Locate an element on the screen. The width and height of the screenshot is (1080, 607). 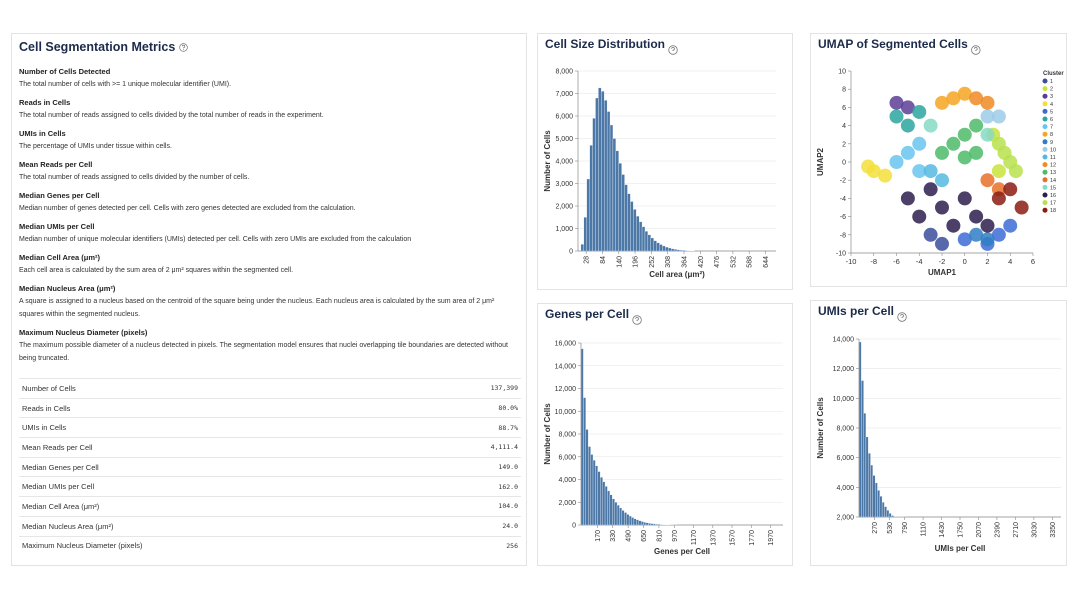
legend-label: 2 is located at coordinates (1051, 90).